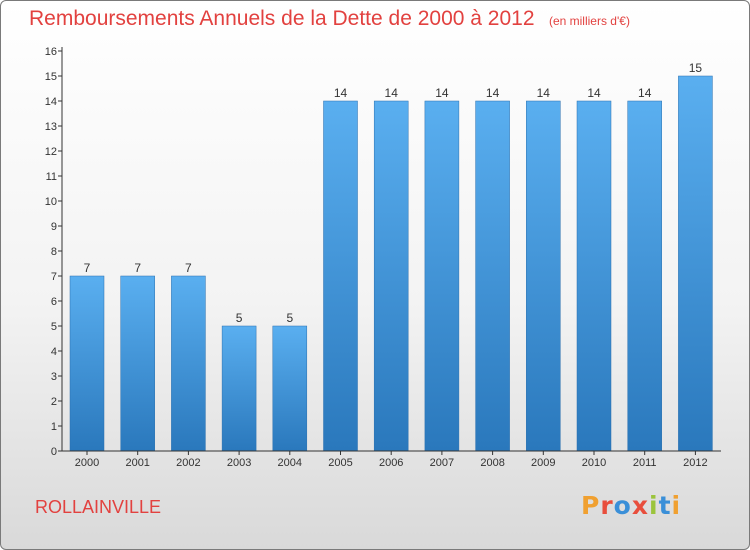 Image resolution: width=750 pixels, height=550 pixels. What do you see at coordinates (54, 302) in the screenshot?
I see `y-tick-label-6: 6` at bounding box center [54, 302].